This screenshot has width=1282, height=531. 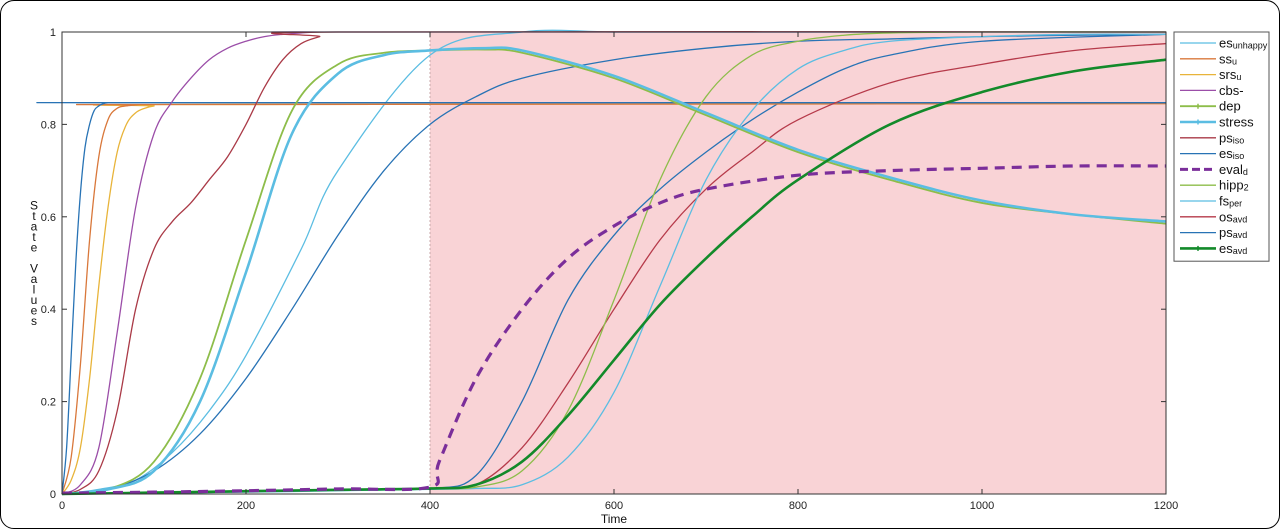 What do you see at coordinates (1210, 74) in the screenshot?
I see `legend-item: srsu` at bounding box center [1210, 74].